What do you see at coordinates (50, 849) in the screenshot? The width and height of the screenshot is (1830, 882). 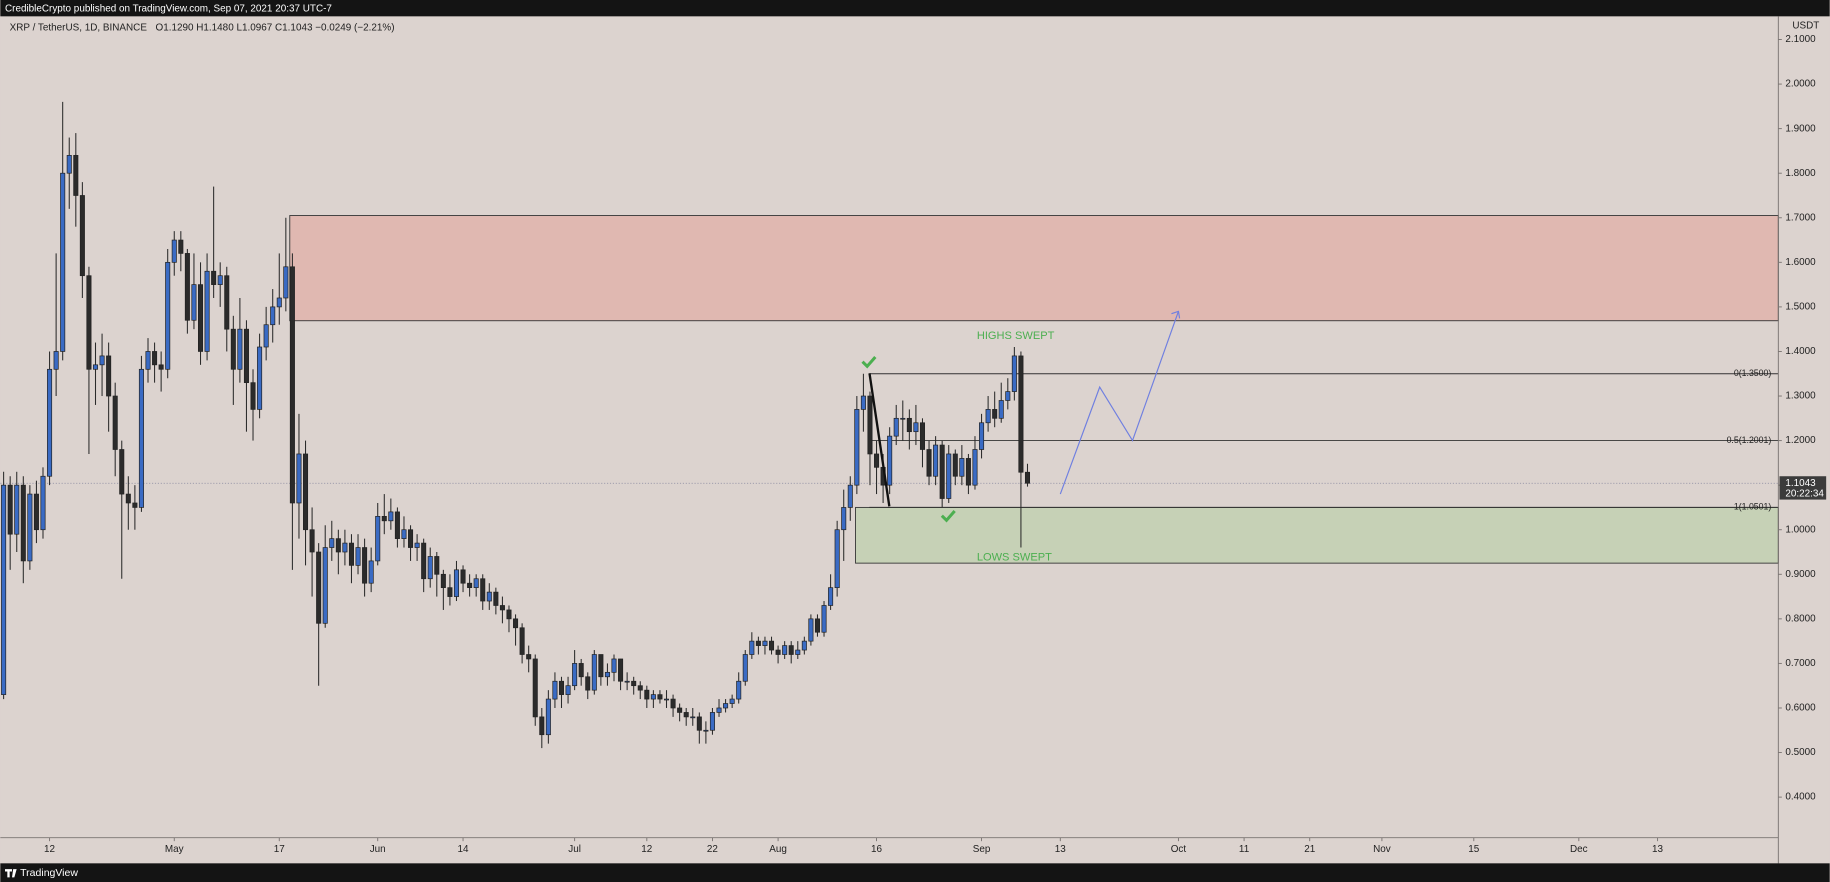 I see `x-tick-label: 12` at bounding box center [50, 849].